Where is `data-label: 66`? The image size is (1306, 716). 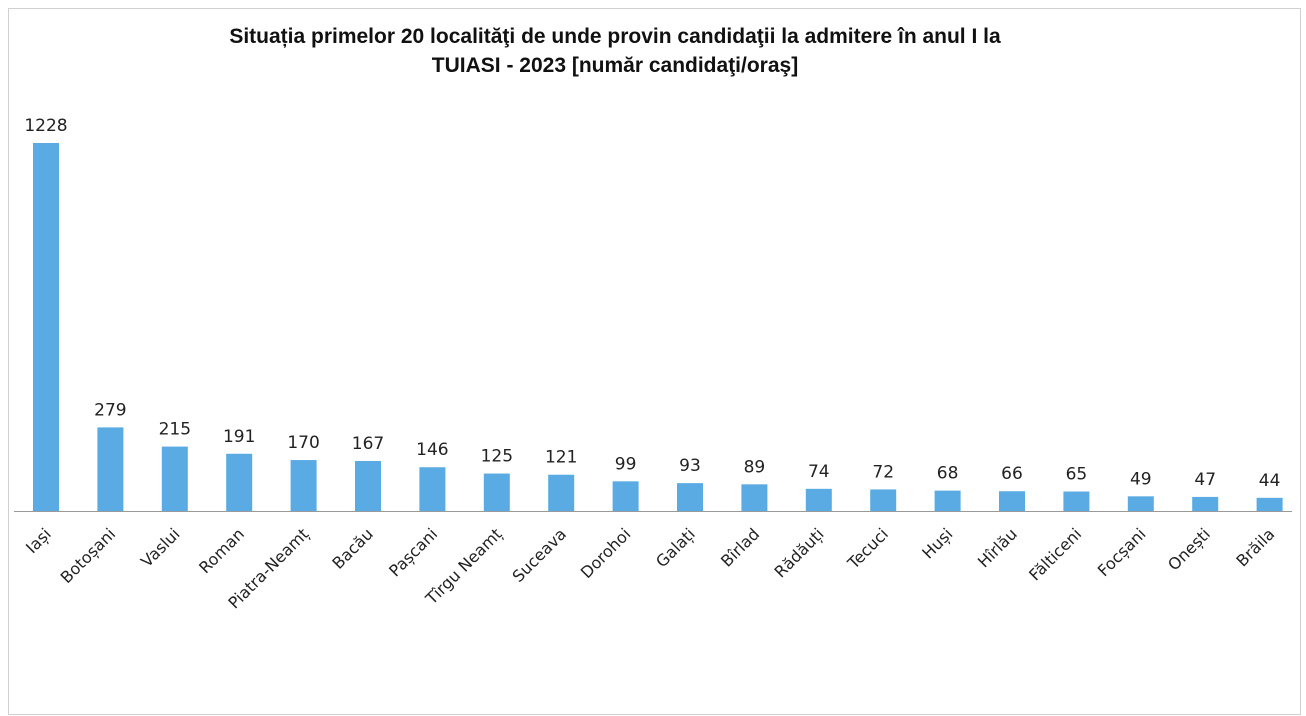 data-label: 66 is located at coordinates (1012, 474).